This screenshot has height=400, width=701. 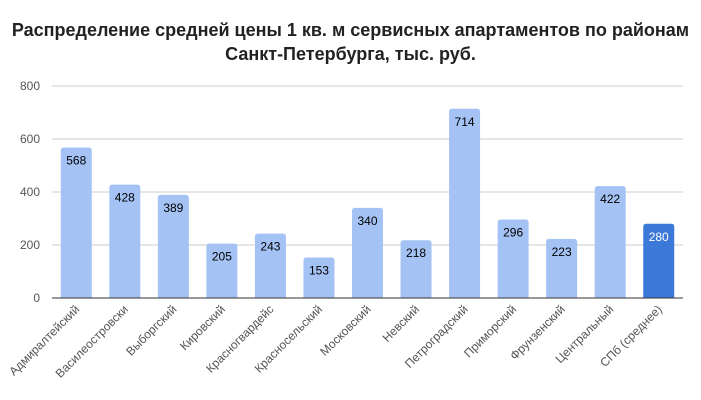 What do you see at coordinates (173, 208) in the screenshot?
I see `data-label-2: 389` at bounding box center [173, 208].